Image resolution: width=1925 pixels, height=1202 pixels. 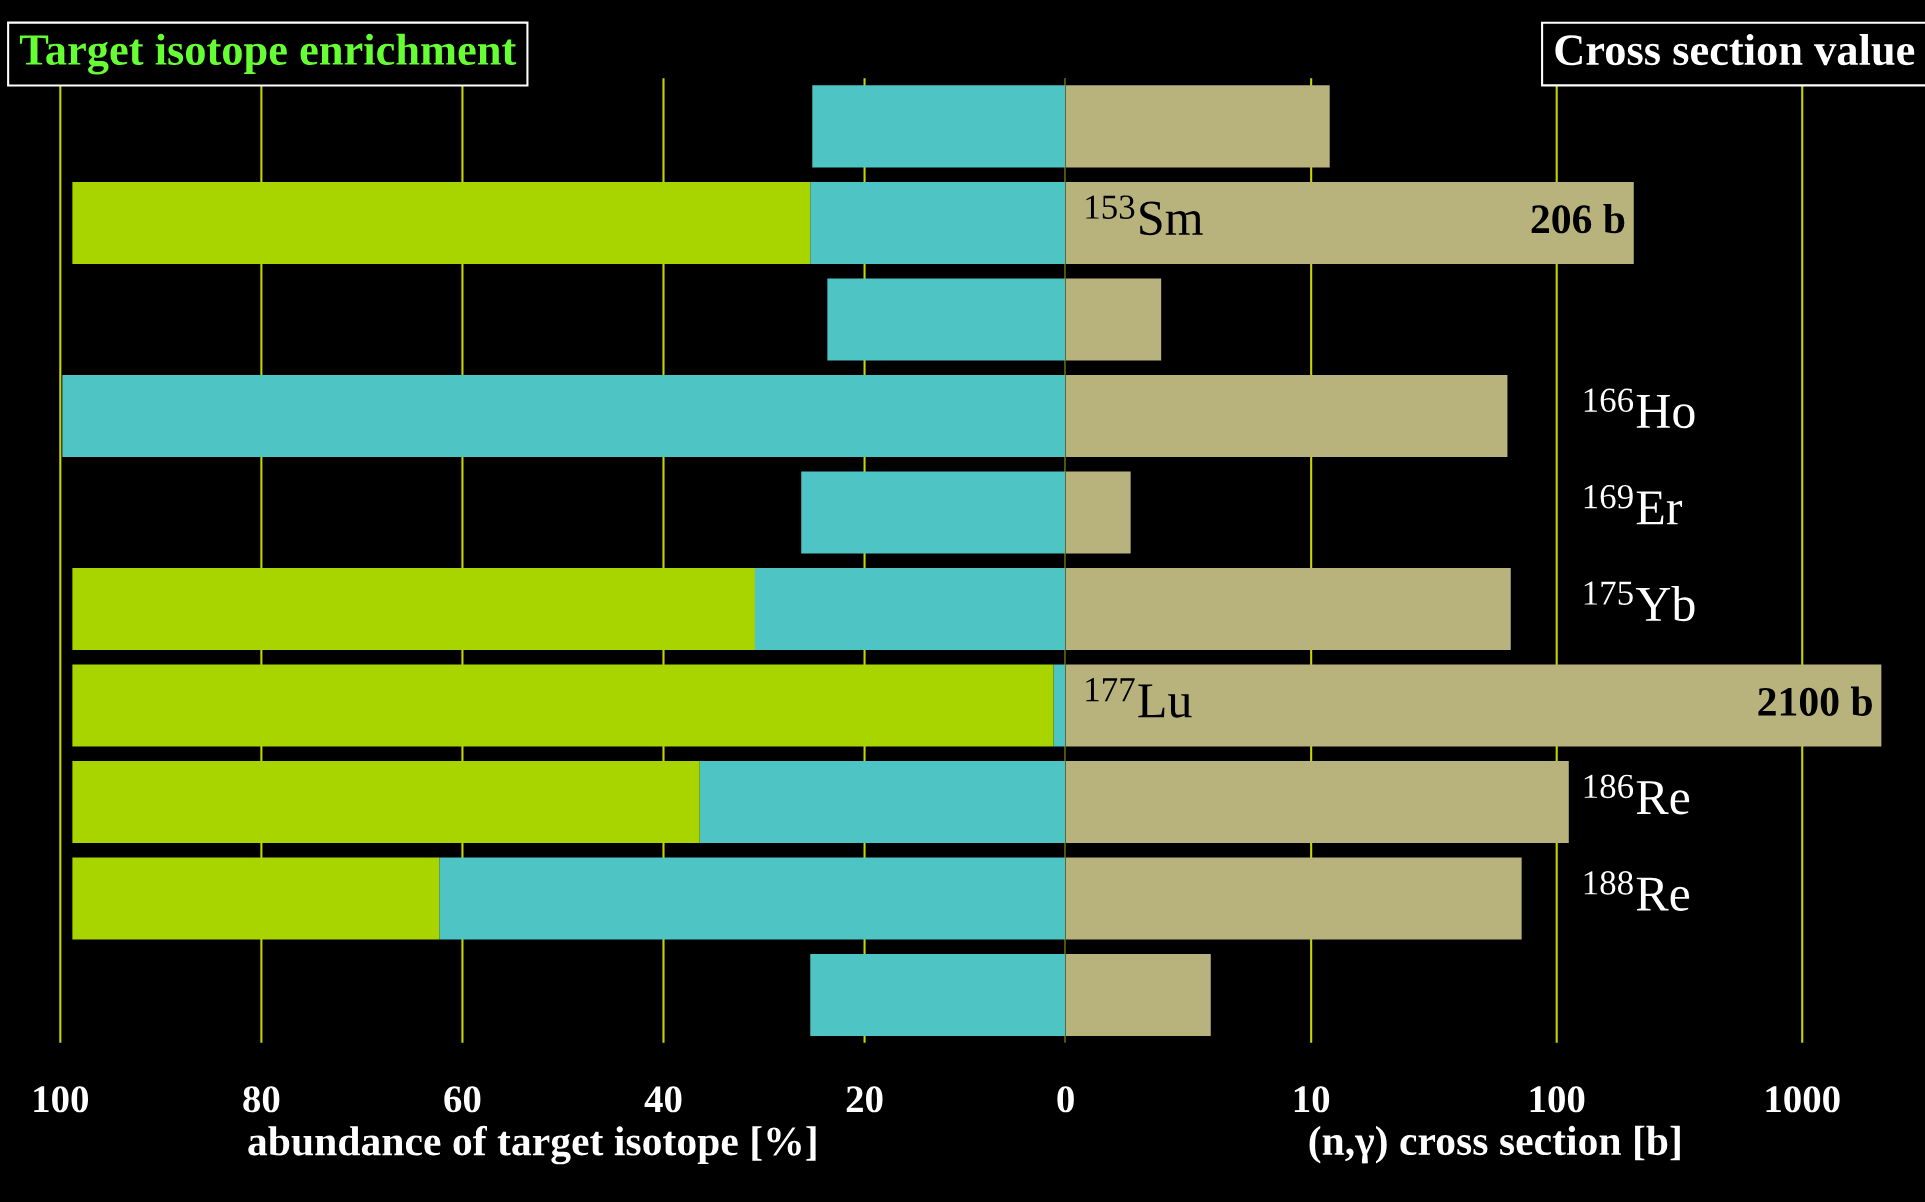 What do you see at coordinates (1139, 698) in the screenshot?
I see `category-label: $^{177}$Lu` at bounding box center [1139, 698].